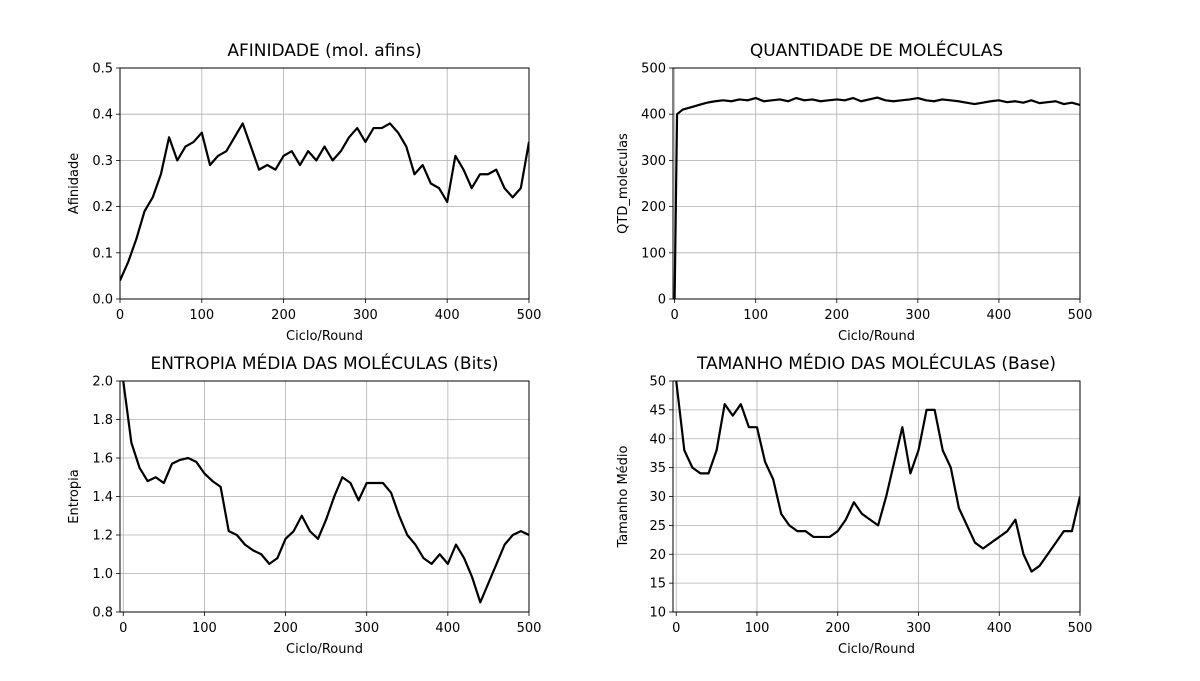 Image resolution: width=1200 pixels, height=681 pixels. I want to click on y-tick-label: 100, so click(653, 253).